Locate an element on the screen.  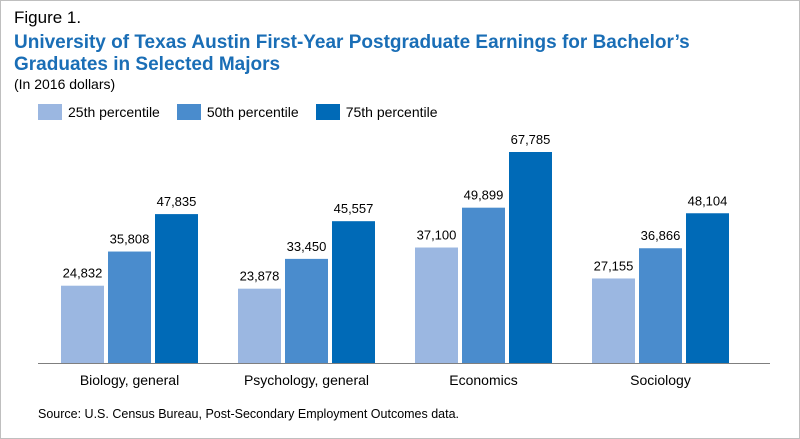
bar-group: 23,878 33,450 45,557 Psychology, general is located at coordinates (306, 294).